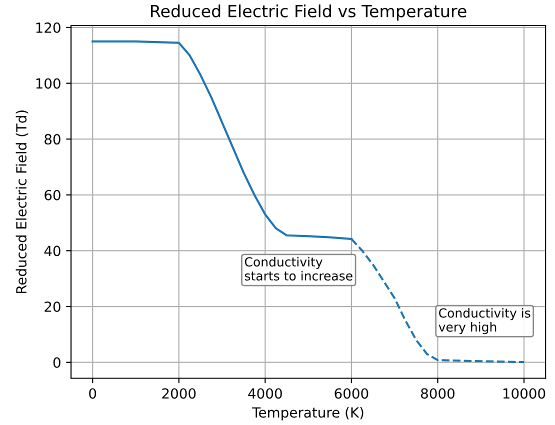 The height and width of the screenshot is (425, 555). Describe the element at coordinates (52, 139) in the screenshot. I see `y-tick-label: 80` at that location.